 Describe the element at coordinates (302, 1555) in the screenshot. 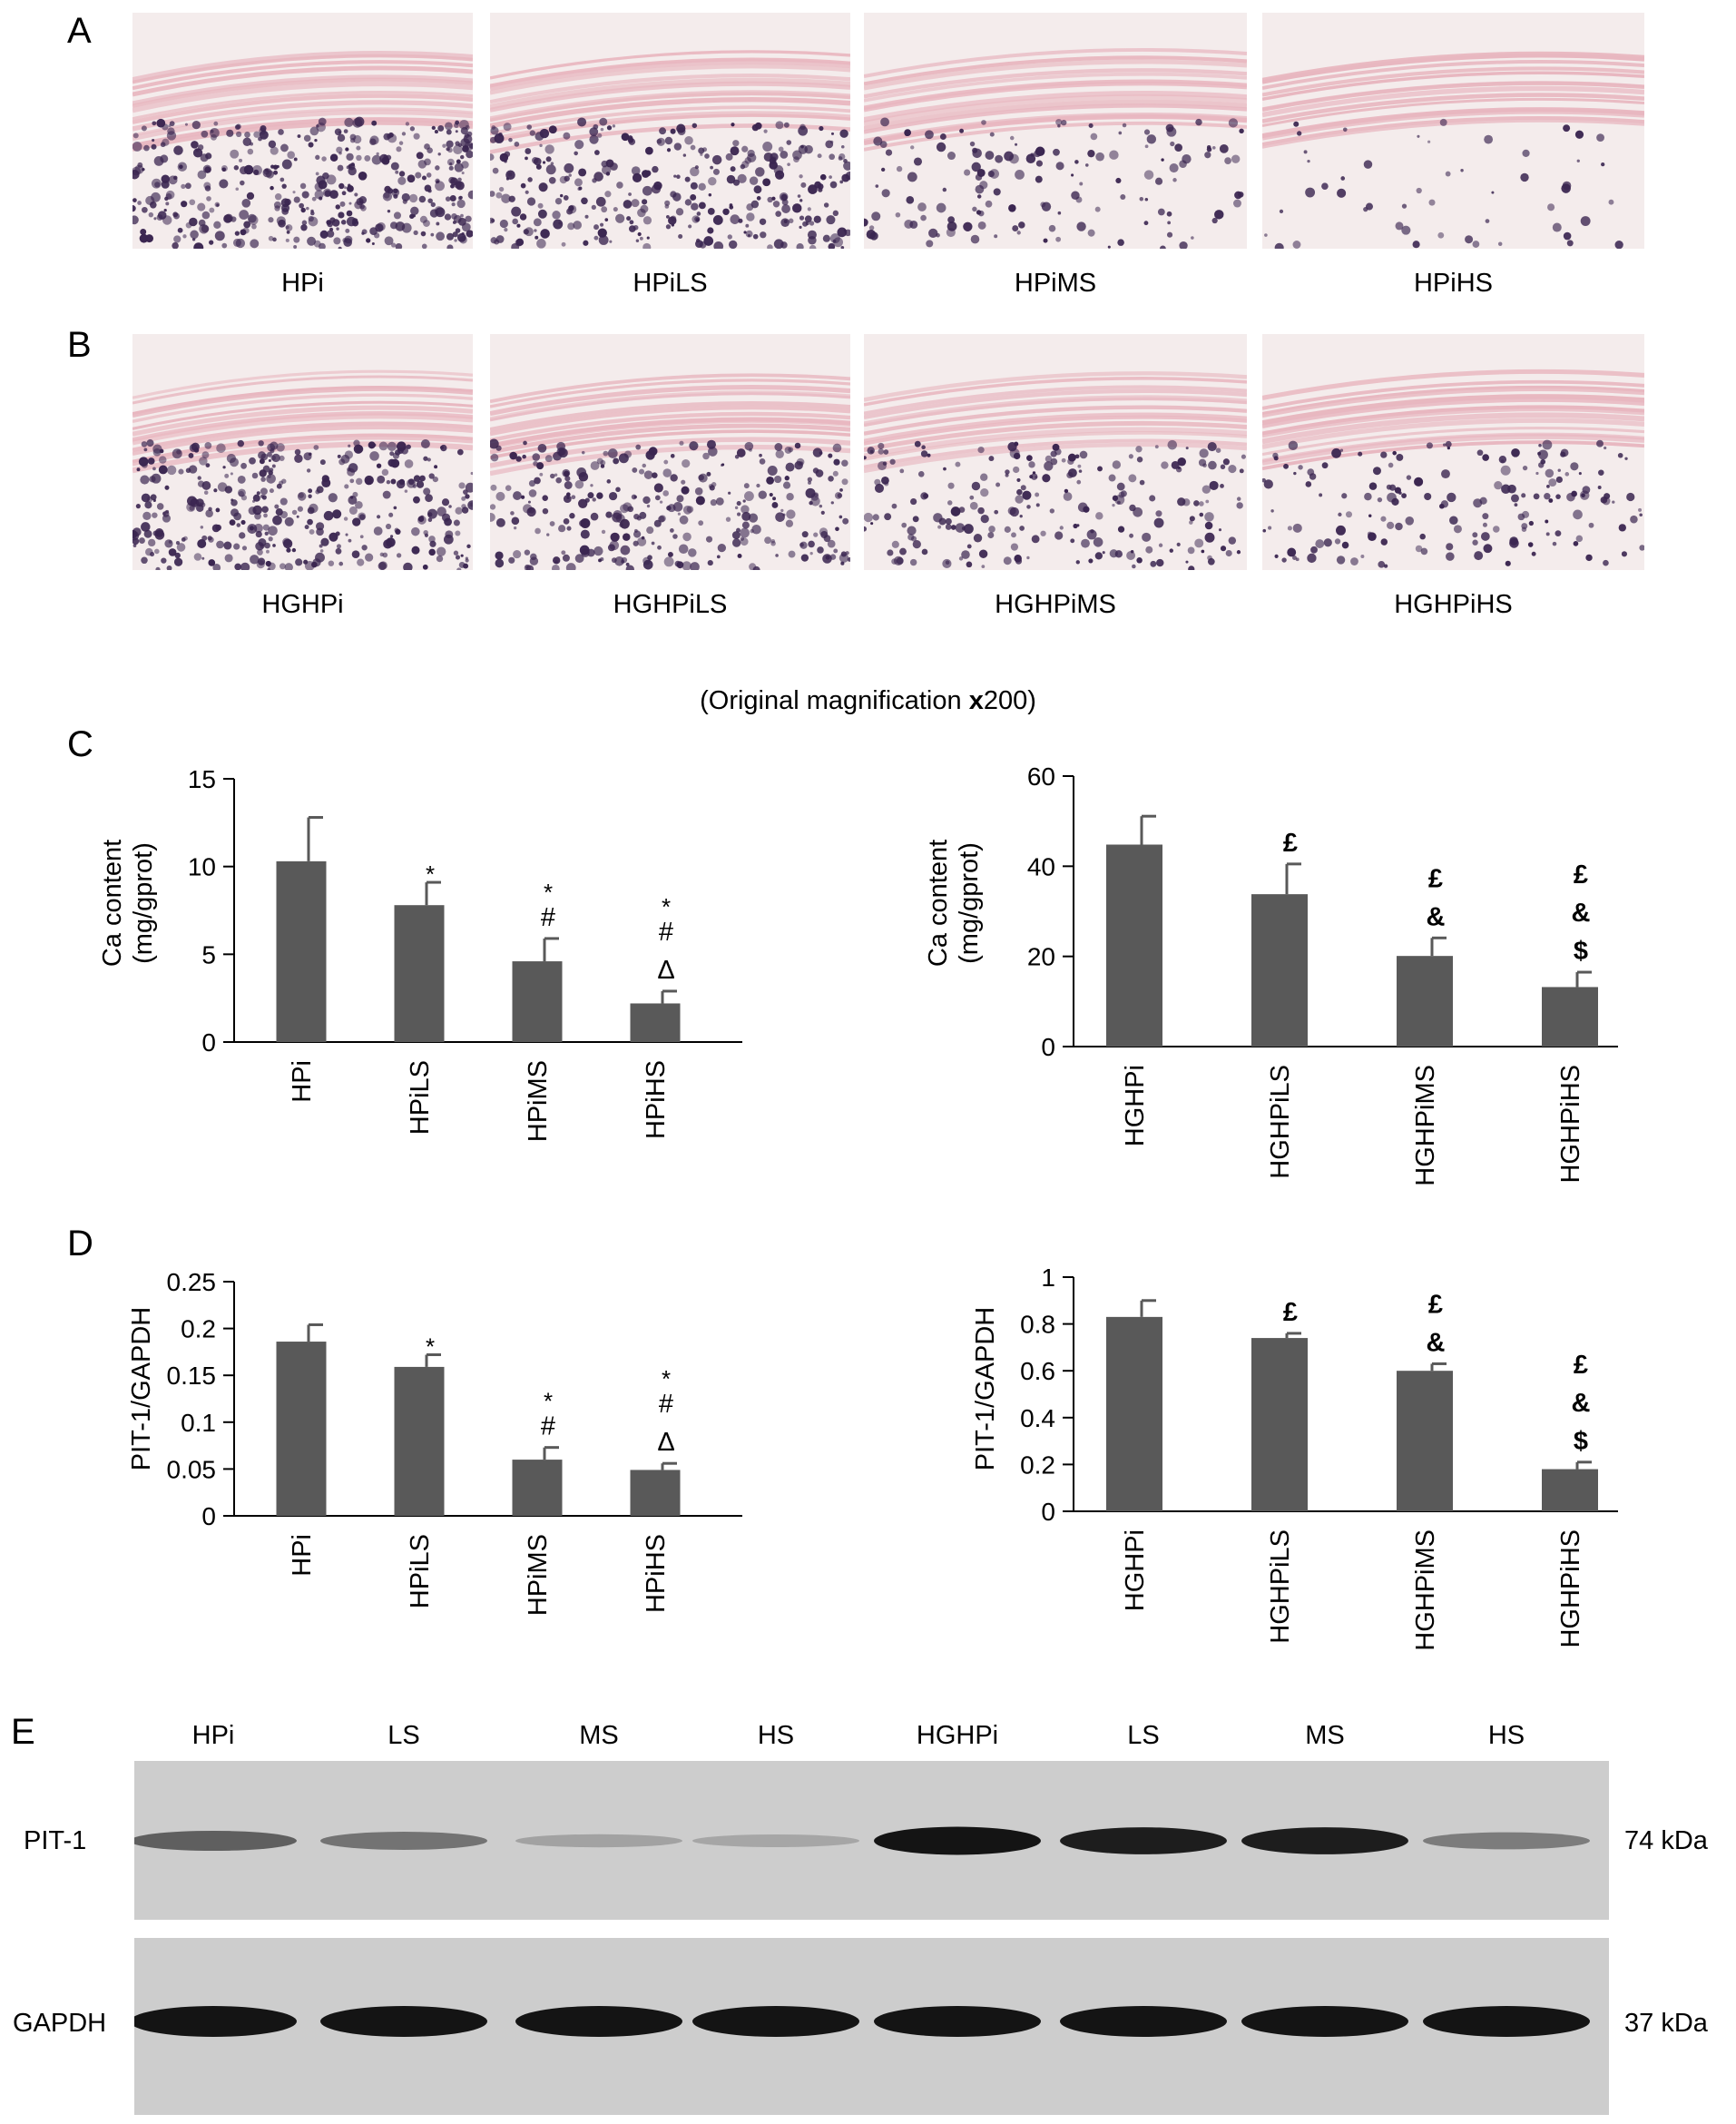

I see `category-label: HPi` at that location.